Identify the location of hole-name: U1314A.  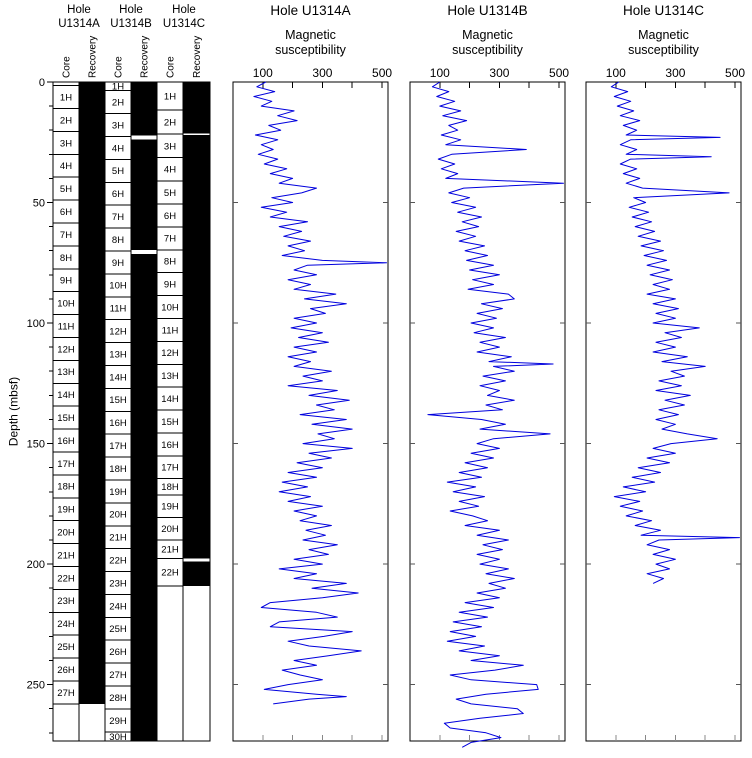
(79, 23).